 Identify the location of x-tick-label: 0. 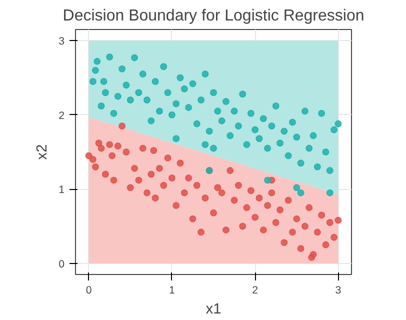
(89, 290).